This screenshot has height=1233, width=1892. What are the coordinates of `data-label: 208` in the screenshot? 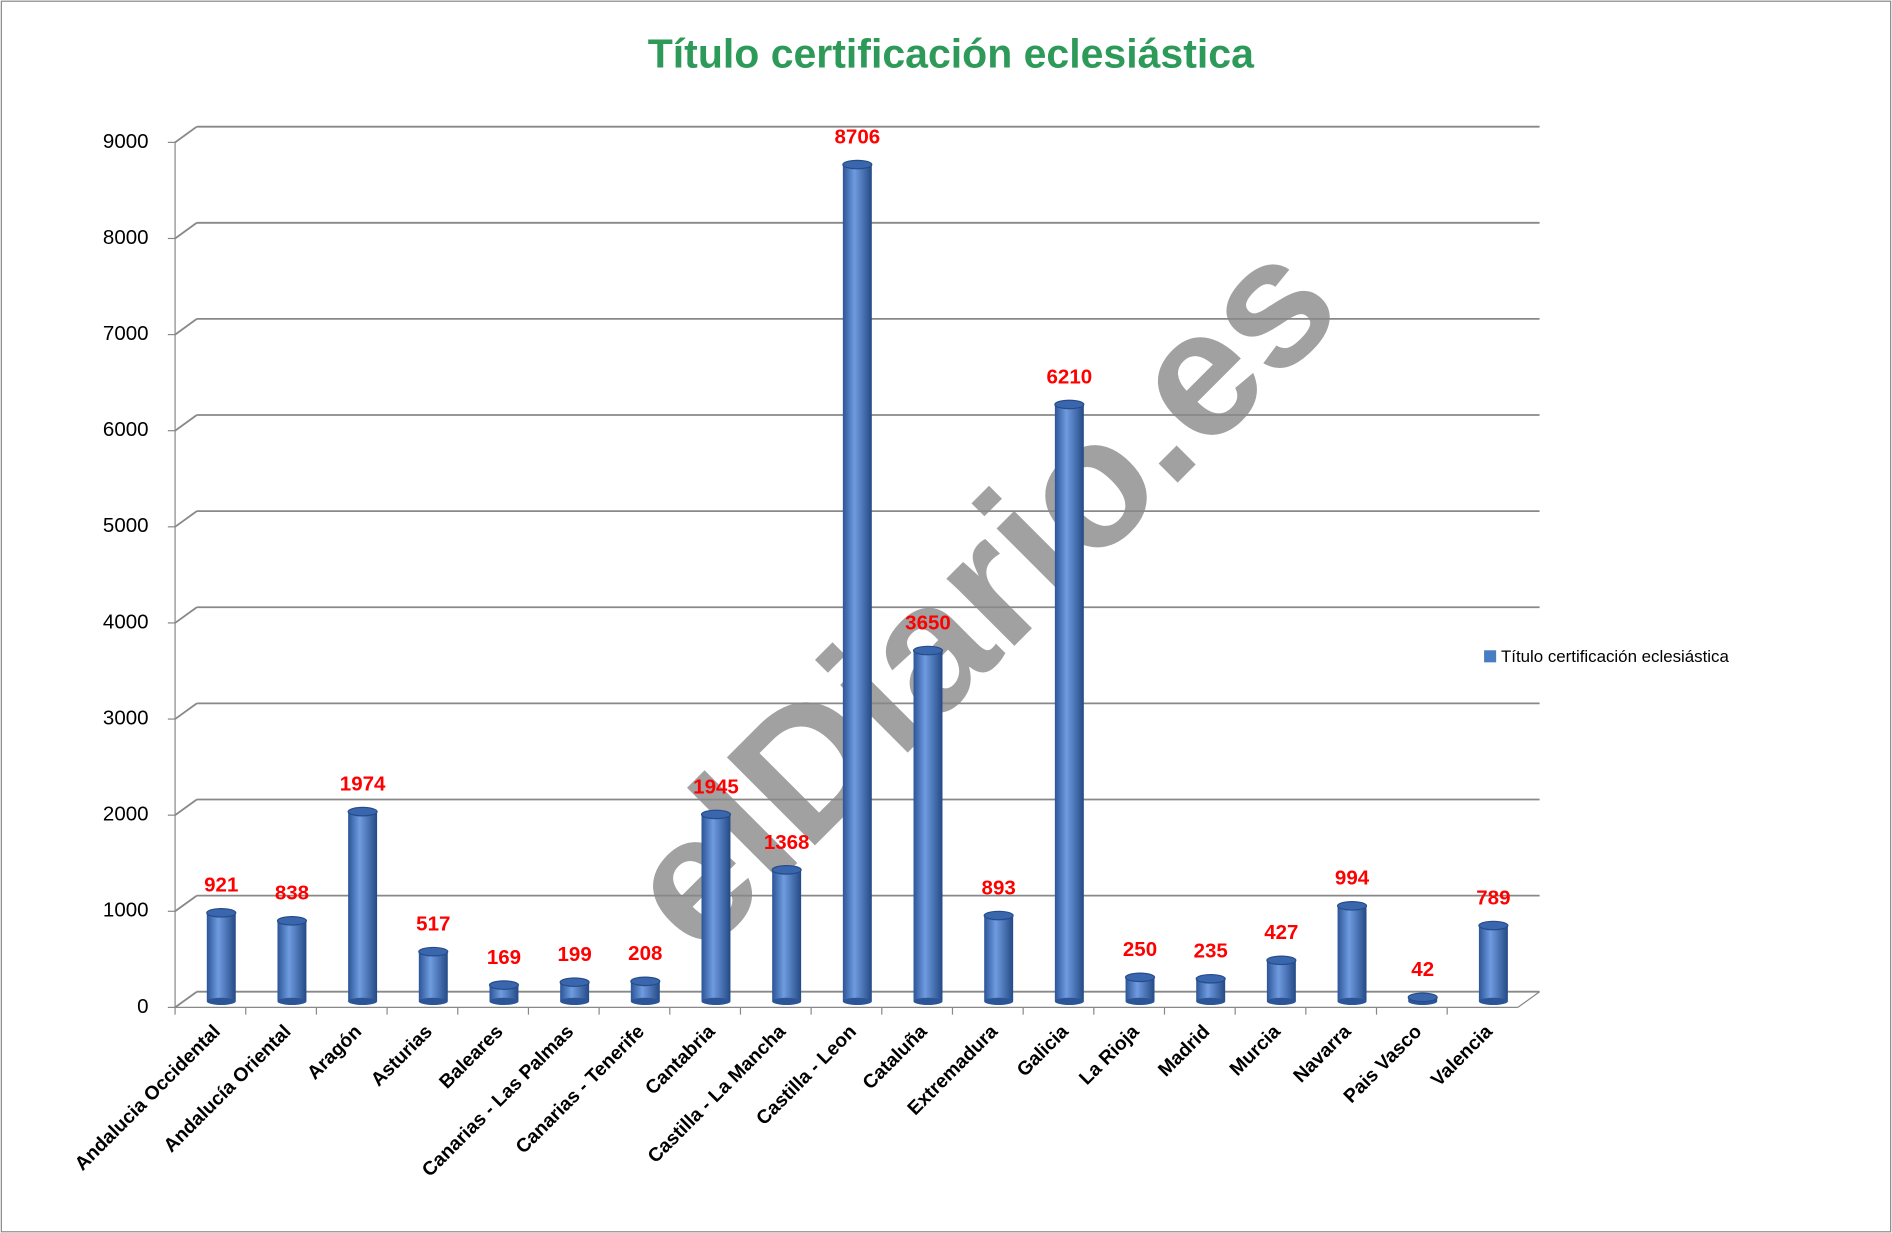 It's located at (645, 953).